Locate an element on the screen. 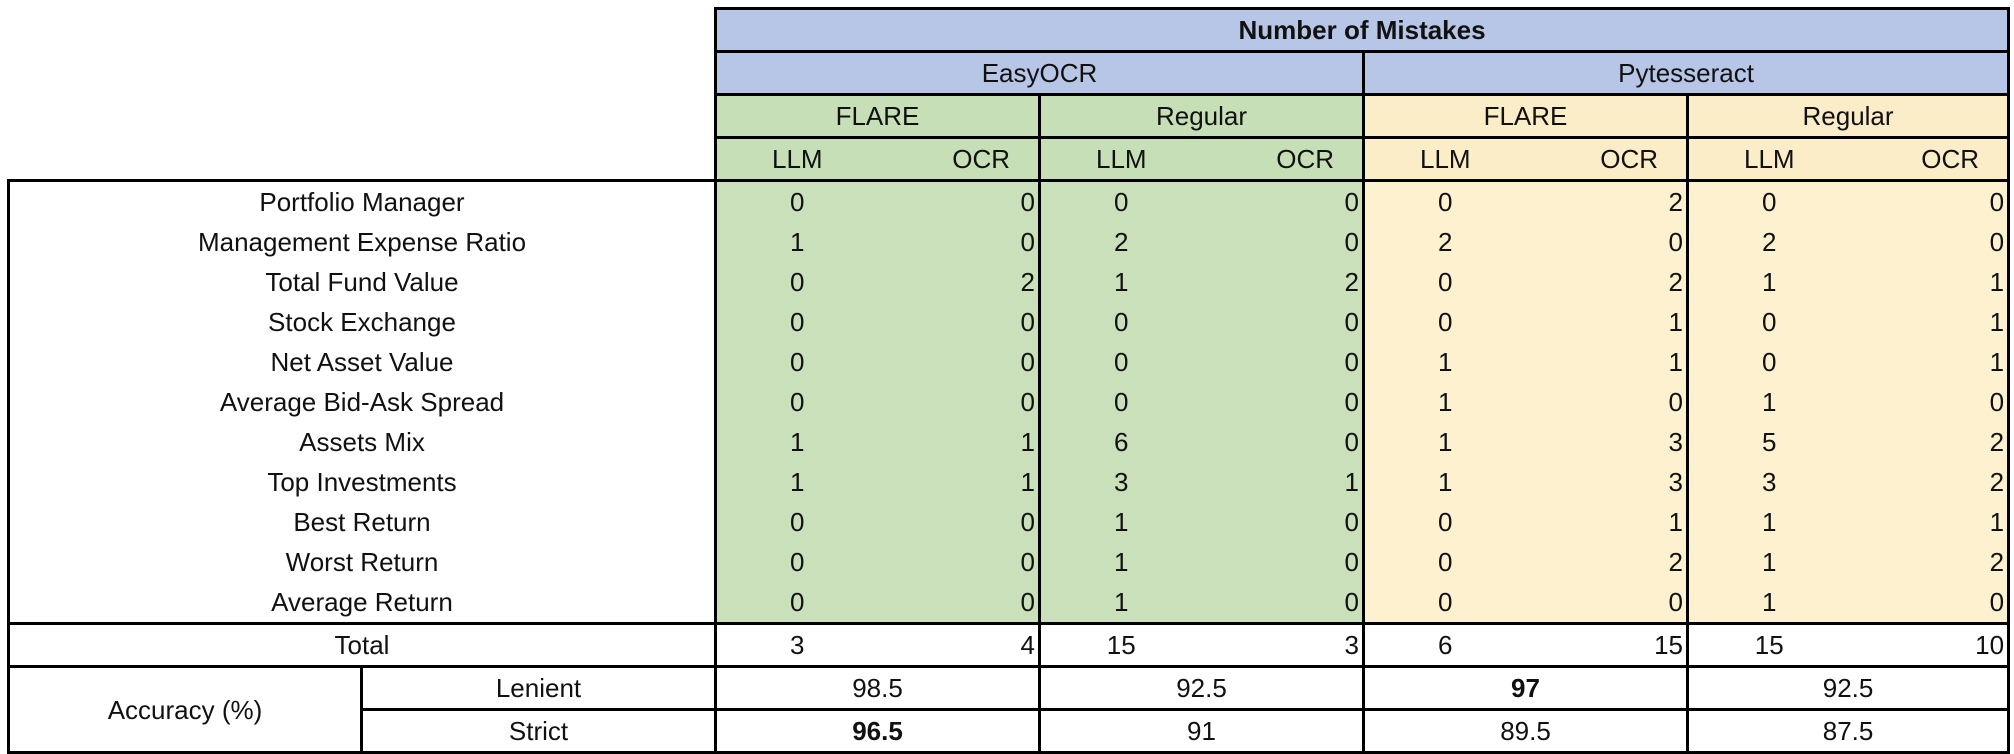 Image resolution: width=2014 pixels, height=754 pixels. table-row: Management Expense Ratio 1 0 2 0 2 0 2 0 is located at coordinates (1009, 242).